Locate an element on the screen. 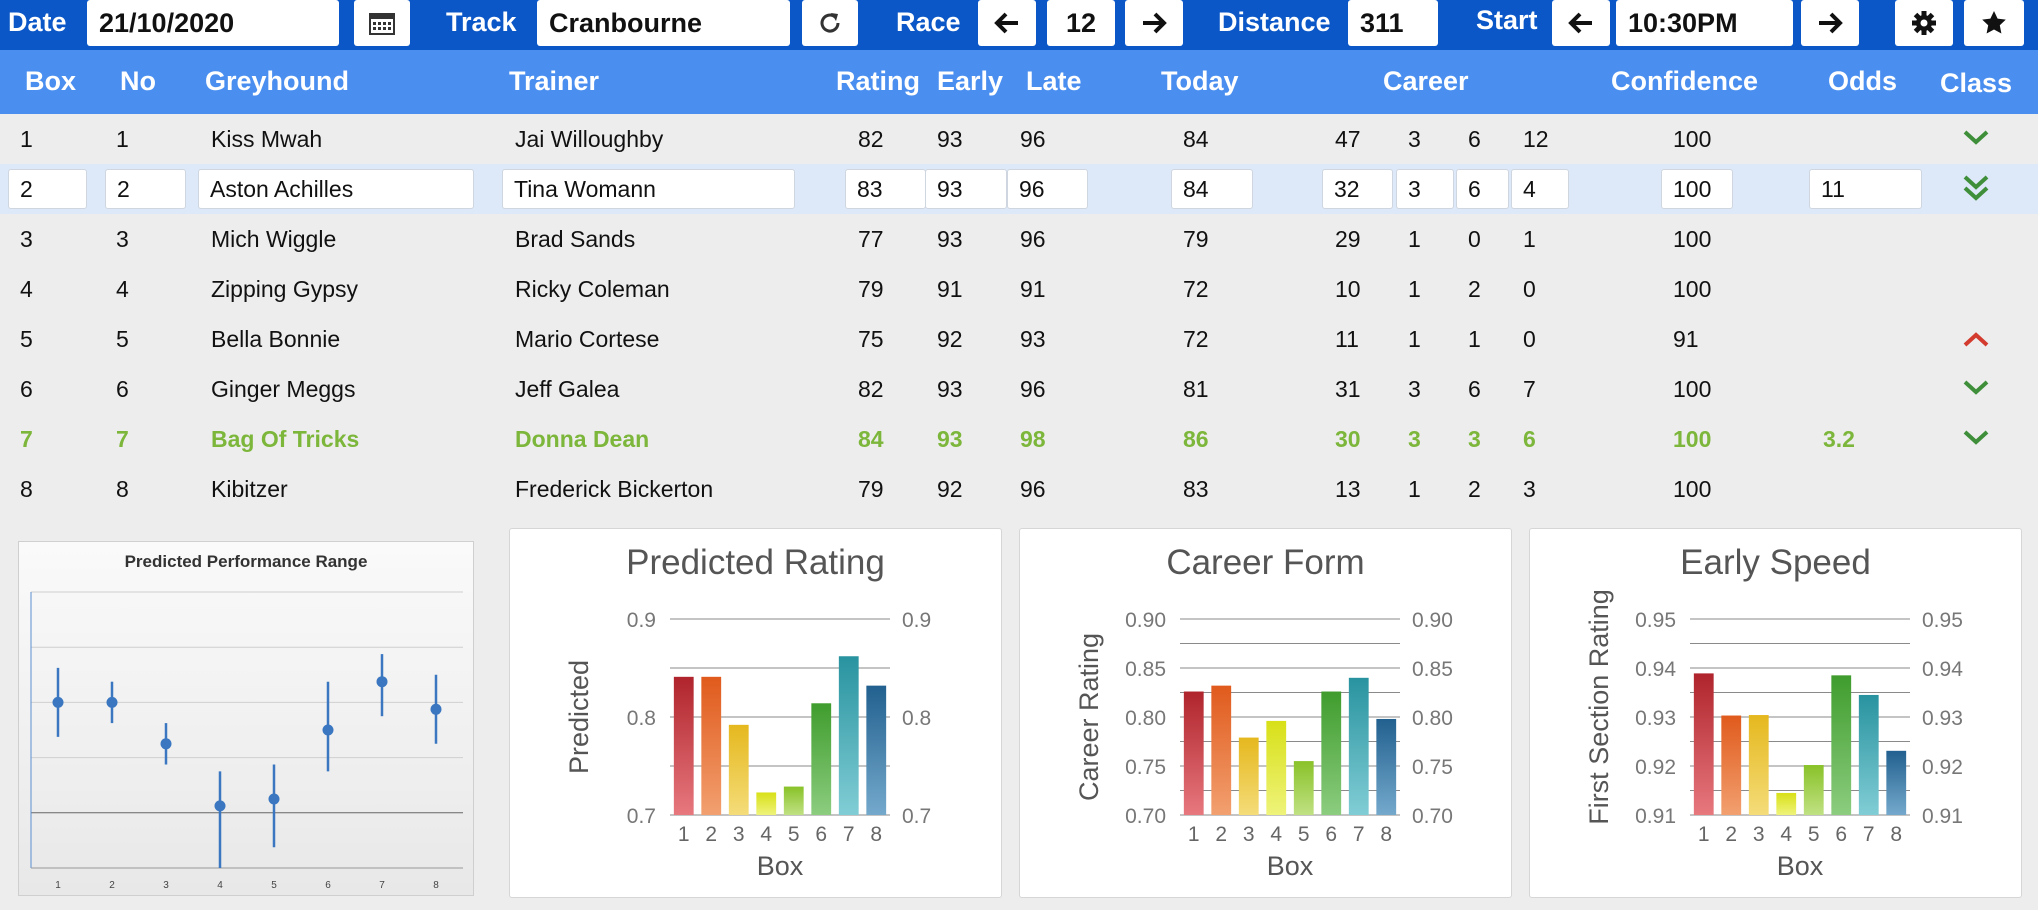 This screenshot has width=2038, height=910. table-row: 6 6 Ginger Meggs Jeff Galea 82 93 96 81 31 3 6 7 100 is located at coordinates (1019, 389).